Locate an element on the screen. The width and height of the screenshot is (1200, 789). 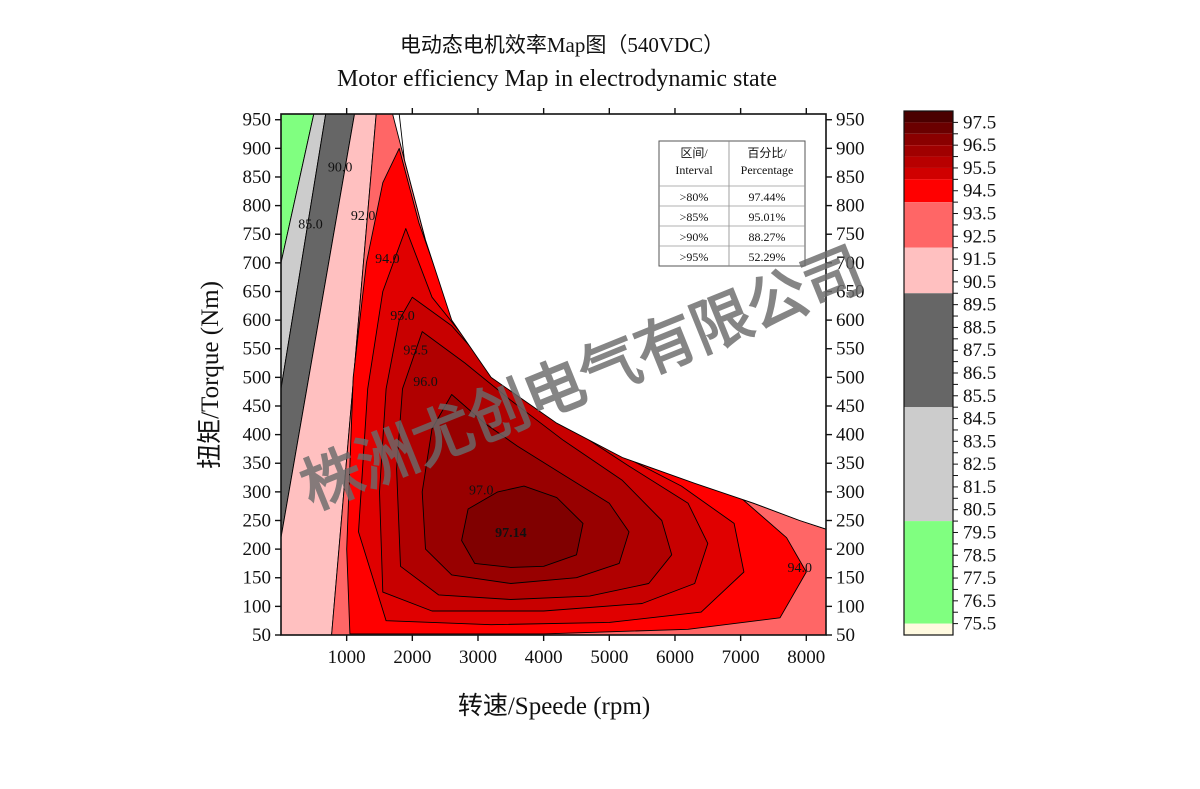
y-tick-label-left: 200 is located at coordinates (257, 549).